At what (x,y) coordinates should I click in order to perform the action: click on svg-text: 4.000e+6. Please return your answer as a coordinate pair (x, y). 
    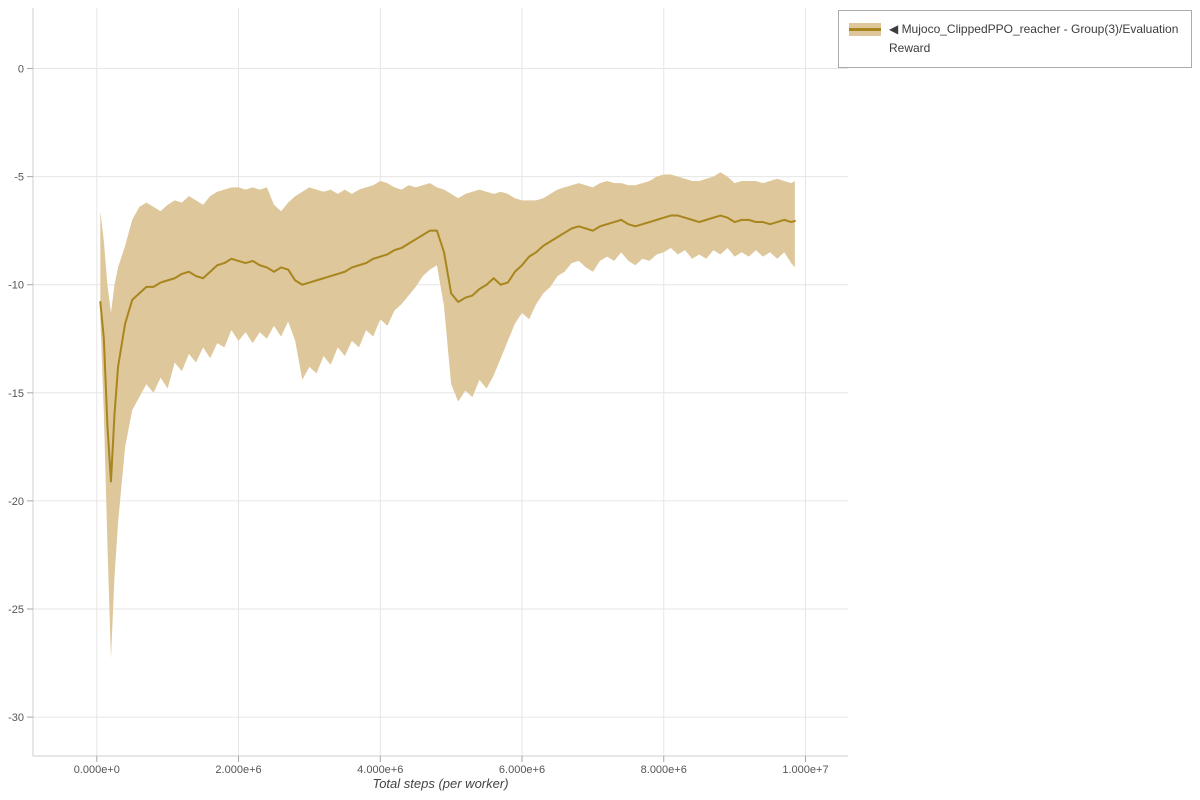
    Looking at the image, I should click on (380, 770).